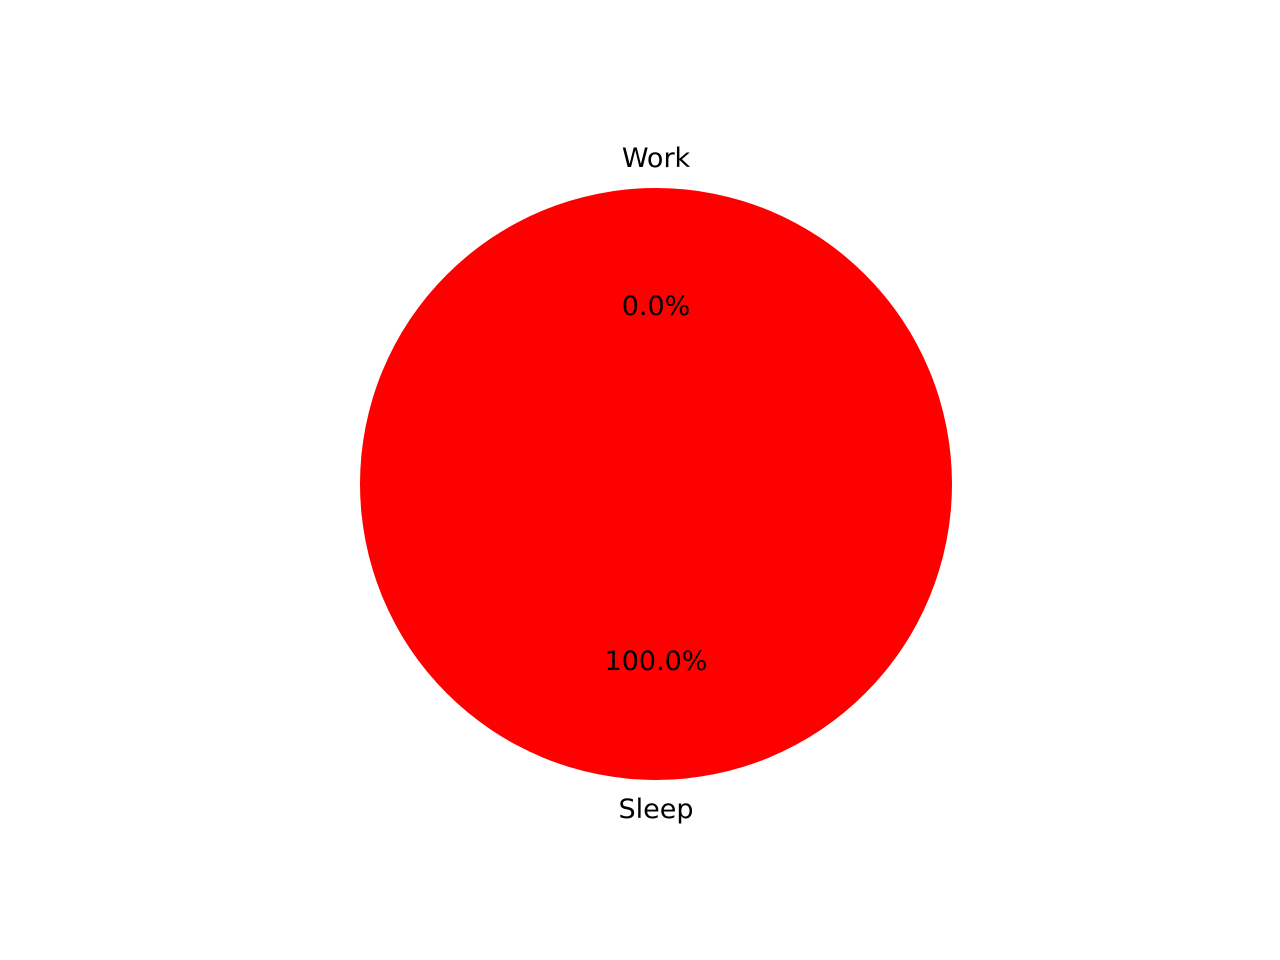 The width and height of the screenshot is (1280, 960). I want to click on pie-labels: Work 0.0% Sleep 100.0%, so click(656, 484).